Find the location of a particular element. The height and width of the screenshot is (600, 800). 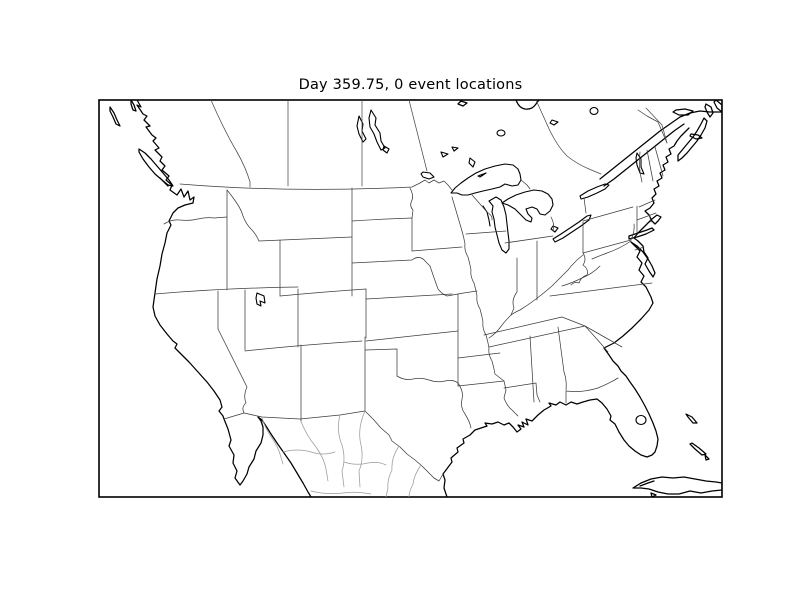

nh-me-border is located at coordinates (659, 161).